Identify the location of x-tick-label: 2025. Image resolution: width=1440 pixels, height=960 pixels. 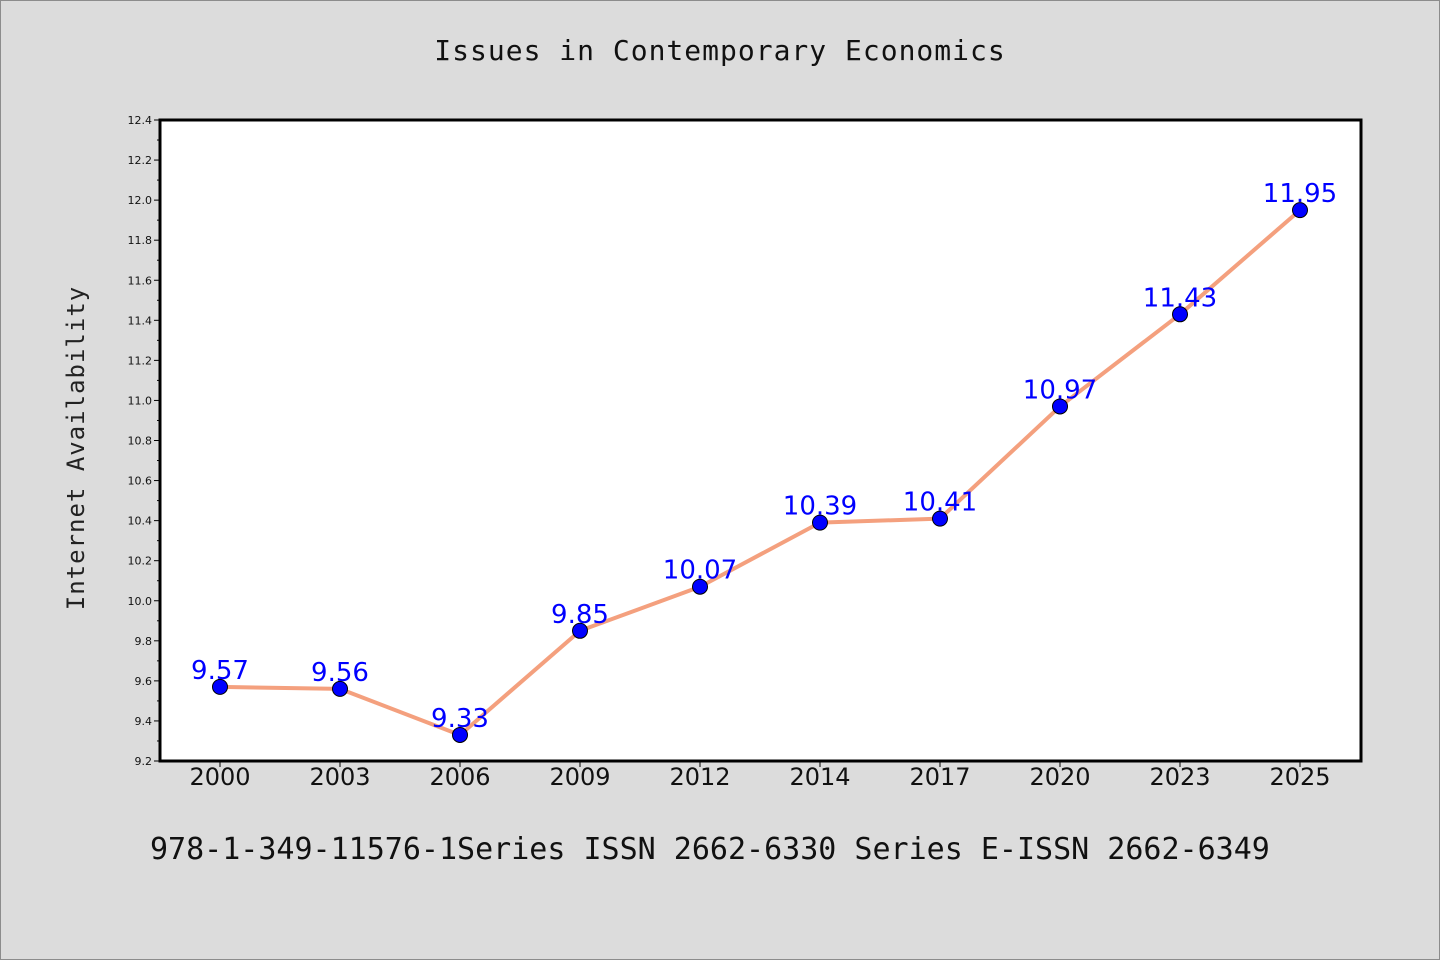
(1299, 777).